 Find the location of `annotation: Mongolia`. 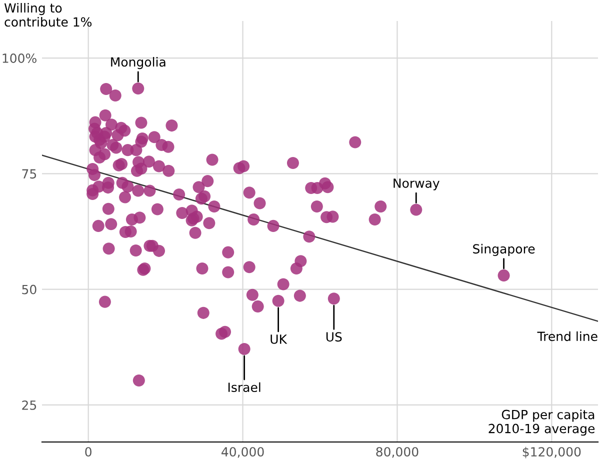

annotation: Mongolia is located at coordinates (138, 63).